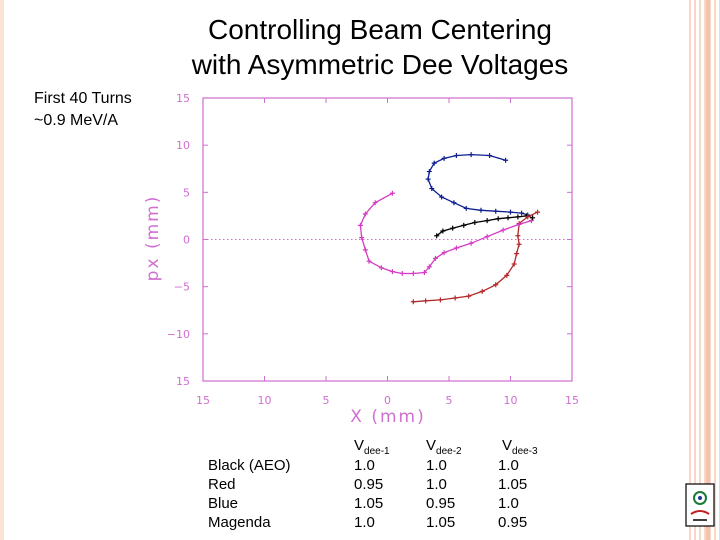 This screenshot has height=540, width=720. I want to click on series-label: Red, so click(222, 484).